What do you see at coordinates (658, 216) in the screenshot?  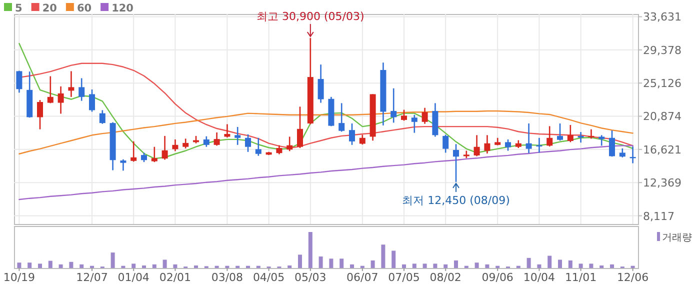 I see `y-tick-label: 8,117` at bounding box center [658, 216].